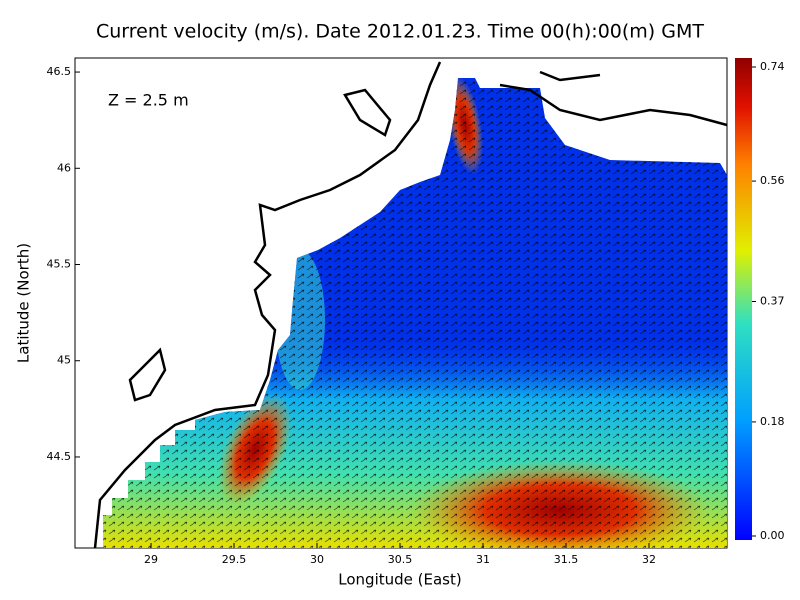 The width and height of the screenshot is (800, 600). I want to click on colorbar-tick-label: 0.74, so click(772, 66).